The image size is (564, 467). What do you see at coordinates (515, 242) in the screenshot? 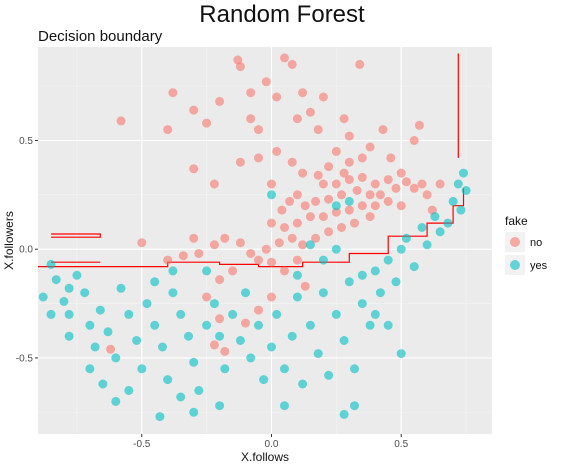
I see `legend-key-no` at bounding box center [515, 242].